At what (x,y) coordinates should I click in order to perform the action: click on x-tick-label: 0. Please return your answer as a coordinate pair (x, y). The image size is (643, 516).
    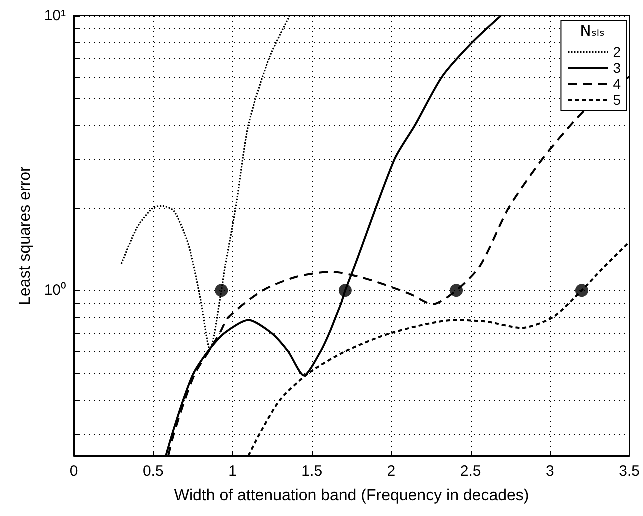
    Looking at the image, I should click on (74, 471).